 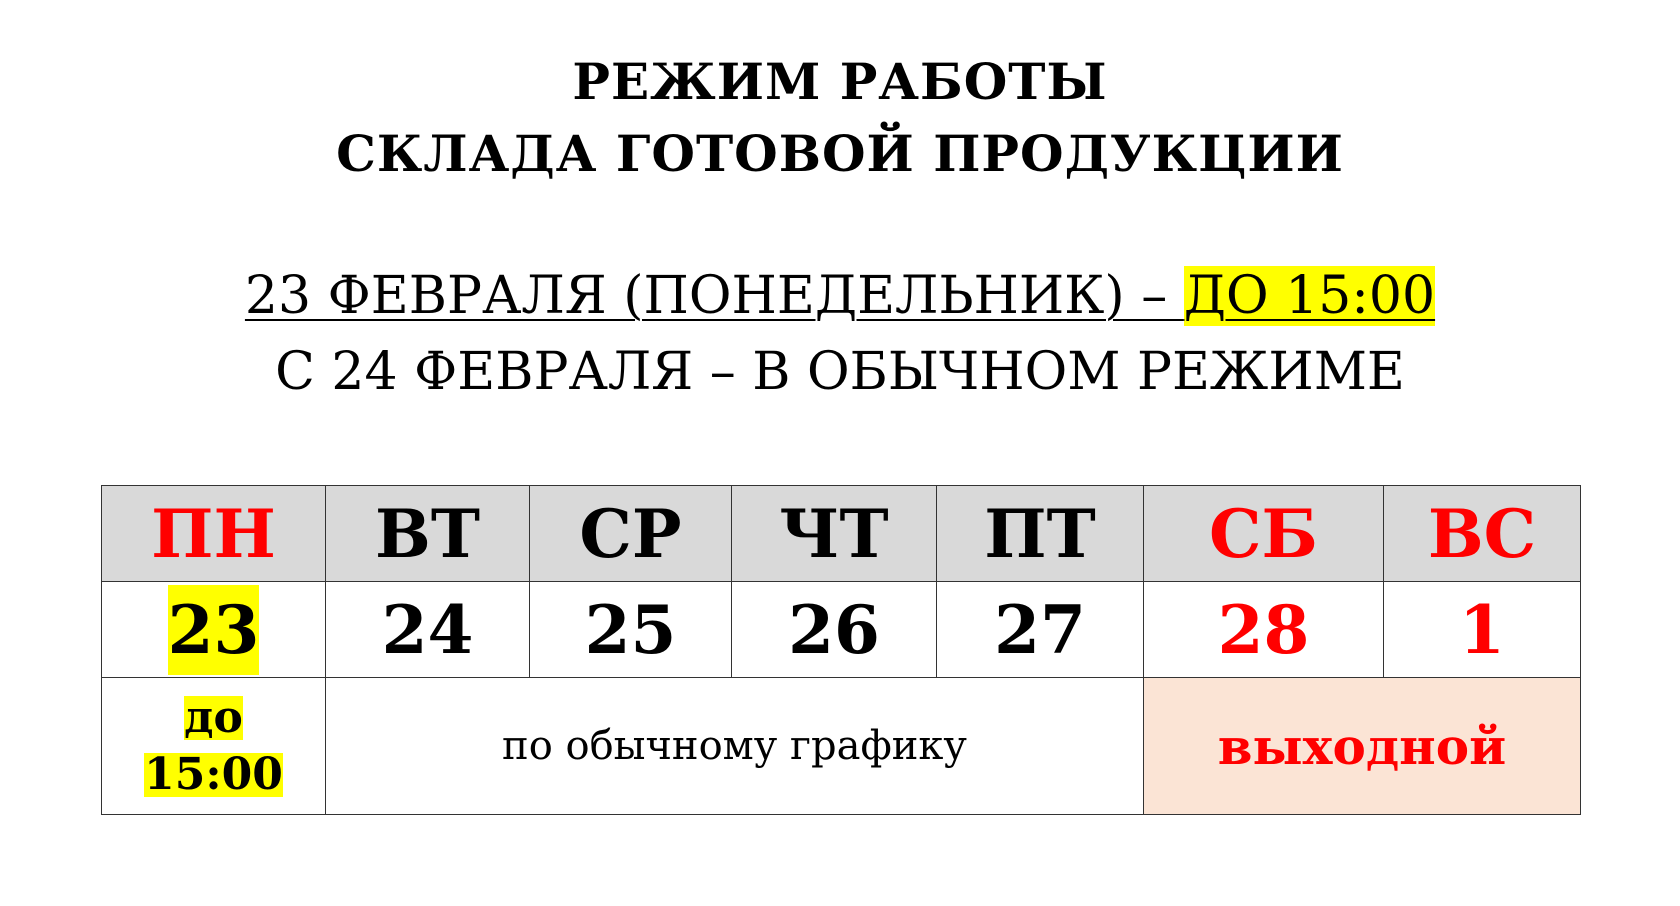 I want to click on date-mon-cell: 23, so click(x=213, y=629).